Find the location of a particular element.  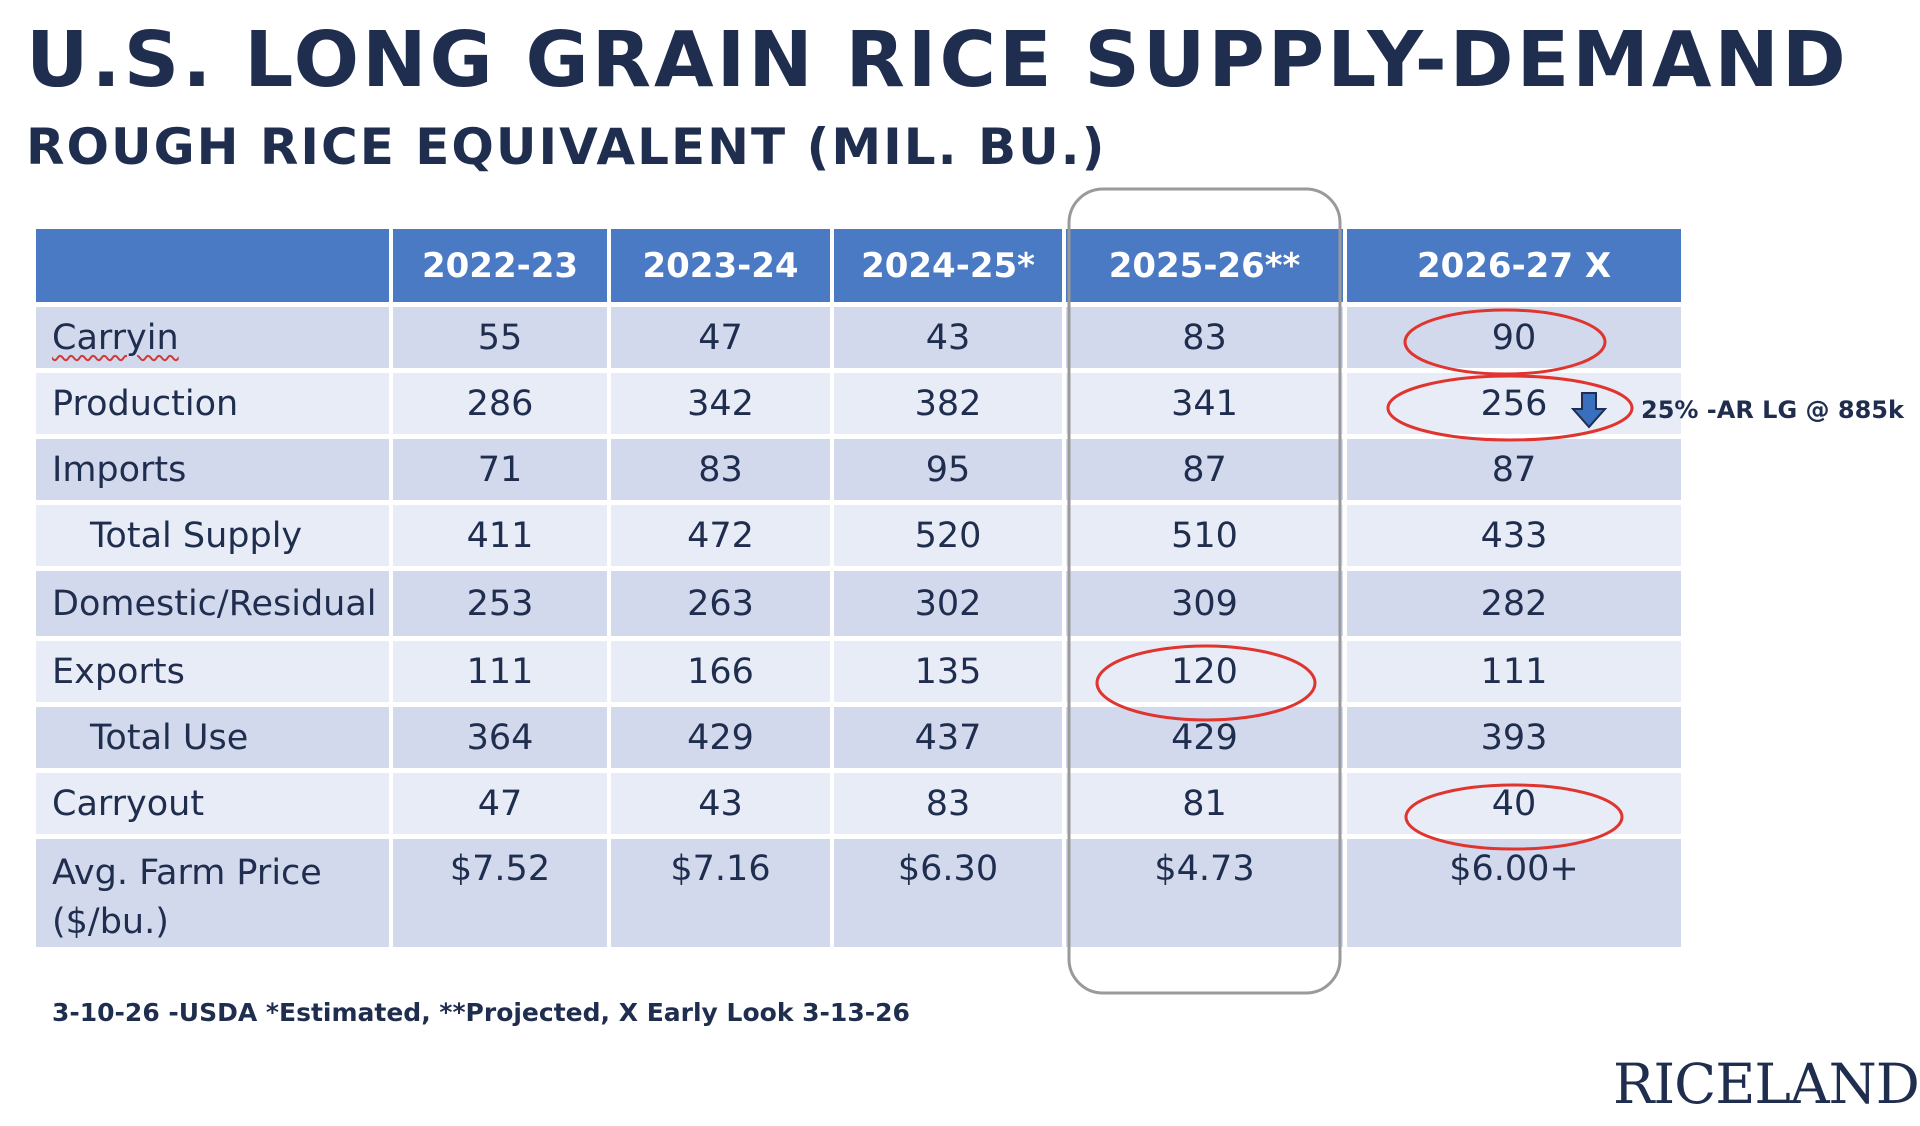

row-label: Production is located at coordinates (214, 406).